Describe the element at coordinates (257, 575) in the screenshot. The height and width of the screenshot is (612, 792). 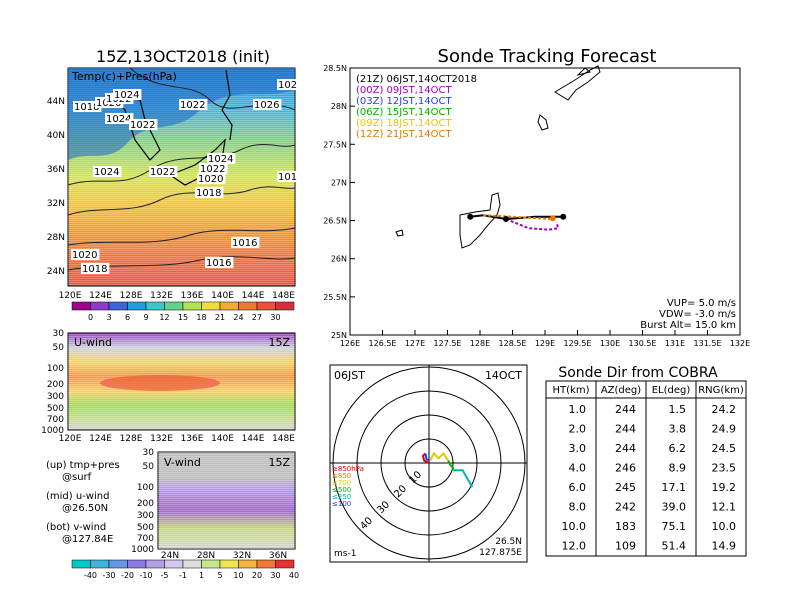
I see `wind-colorbar-label: 20` at that location.